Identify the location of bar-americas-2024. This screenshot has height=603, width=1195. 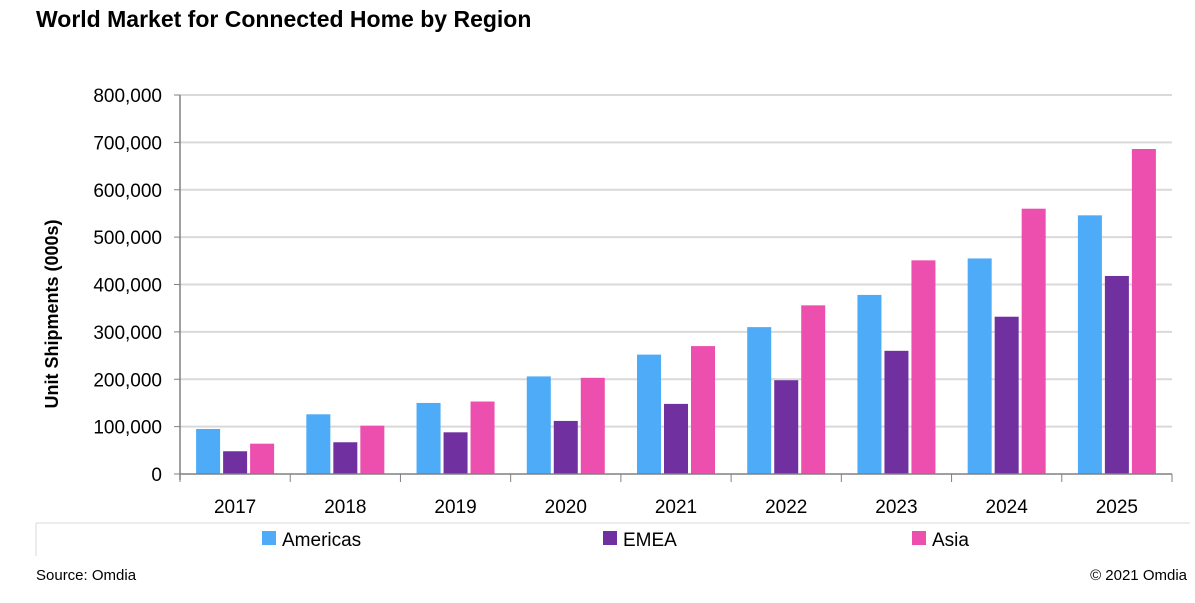
(979, 366).